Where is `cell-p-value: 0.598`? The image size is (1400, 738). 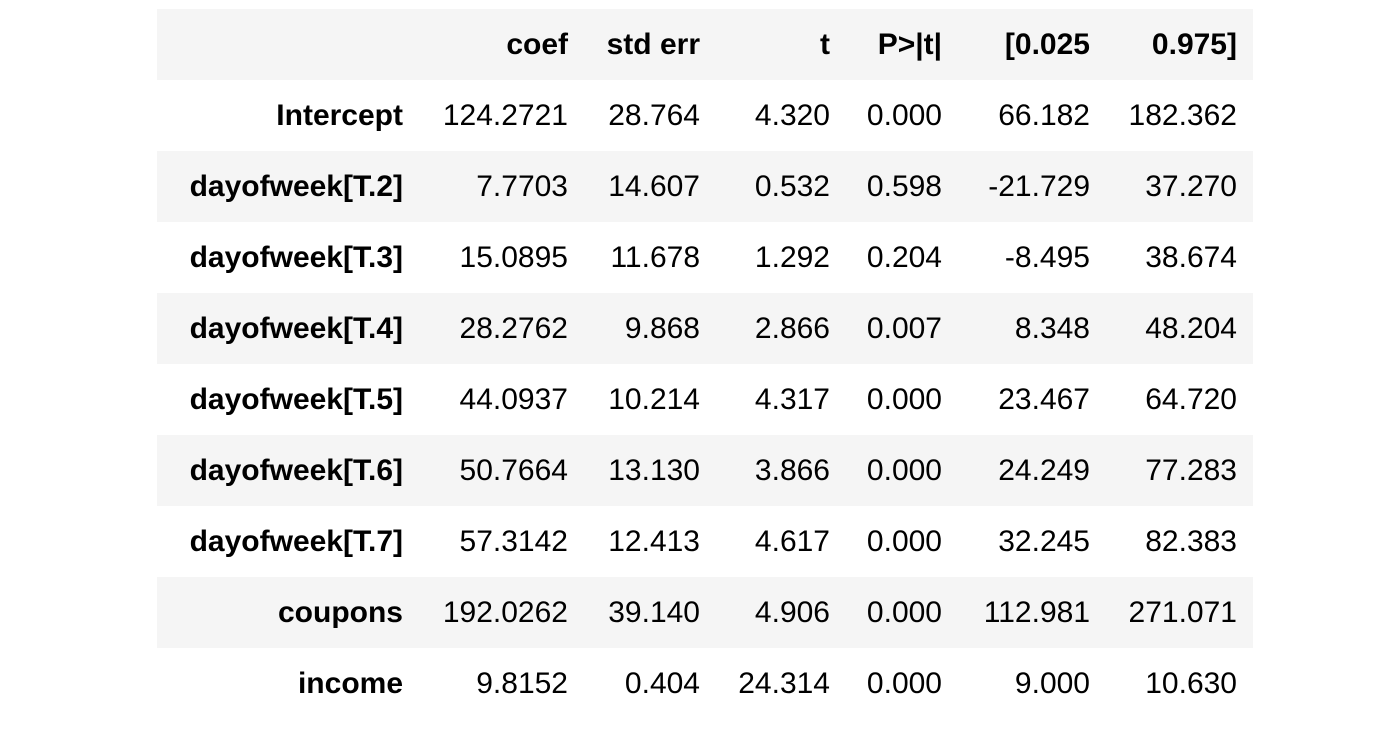
cell-p-value: 0.598 is located at coordinates (904, 186).